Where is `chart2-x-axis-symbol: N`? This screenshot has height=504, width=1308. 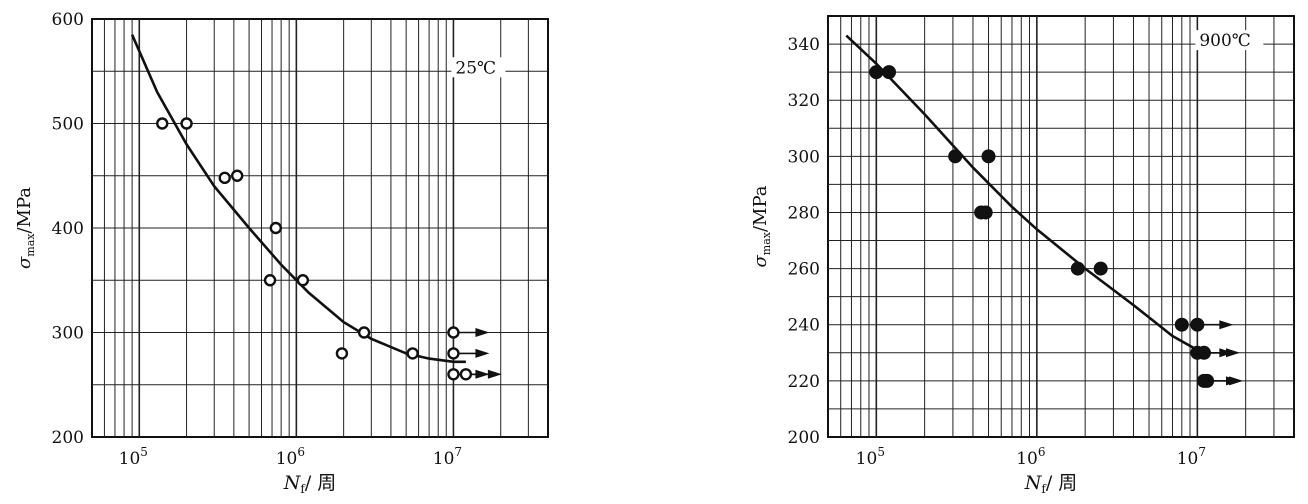 chart2-x-axis-symbol: N is located at coordinates (1033, 483).